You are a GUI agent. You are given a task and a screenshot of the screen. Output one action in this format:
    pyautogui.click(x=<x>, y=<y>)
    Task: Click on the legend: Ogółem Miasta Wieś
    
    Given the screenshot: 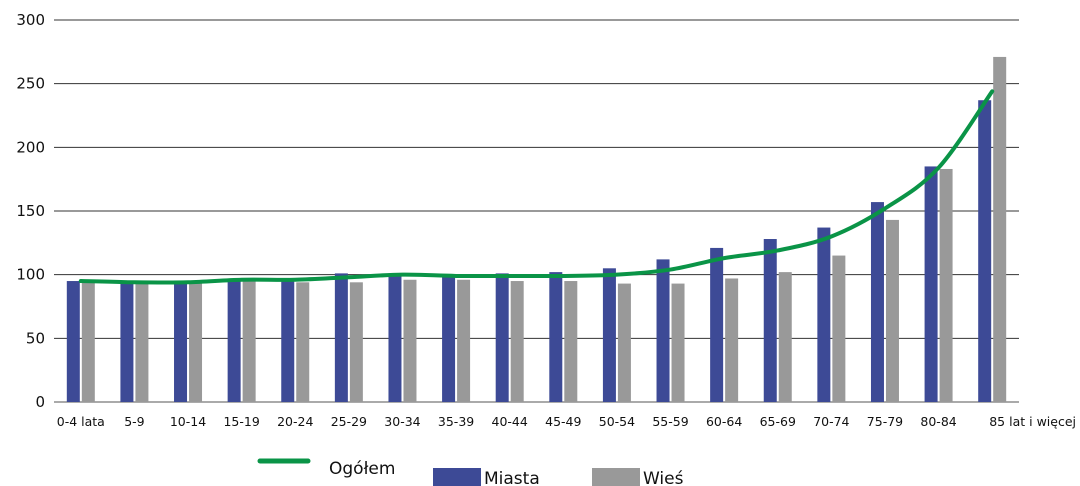 What is the action you would take?
    pyautogui.click(x=470, y=472)
    